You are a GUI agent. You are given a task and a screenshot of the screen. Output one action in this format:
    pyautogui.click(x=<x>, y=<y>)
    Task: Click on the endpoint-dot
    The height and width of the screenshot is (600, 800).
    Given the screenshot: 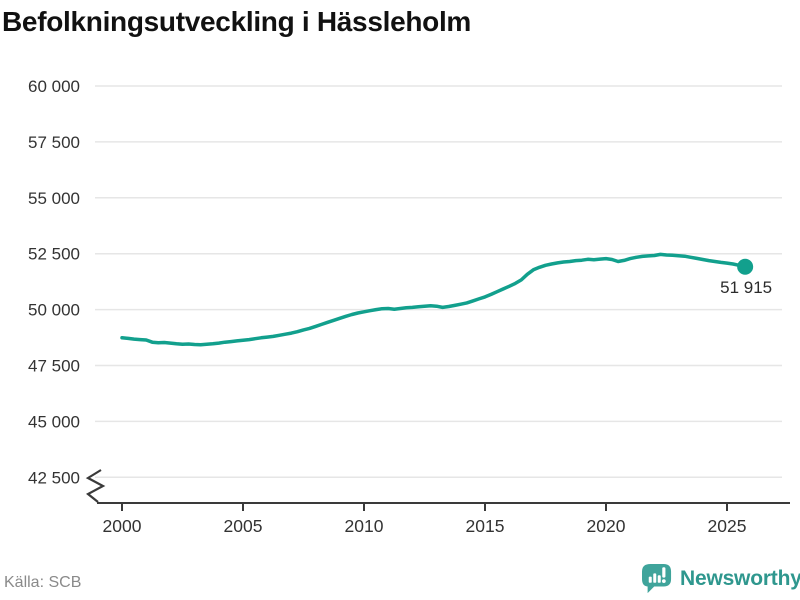 What is the action you would take?
    pyautogui.click(x=745, y=266)
    